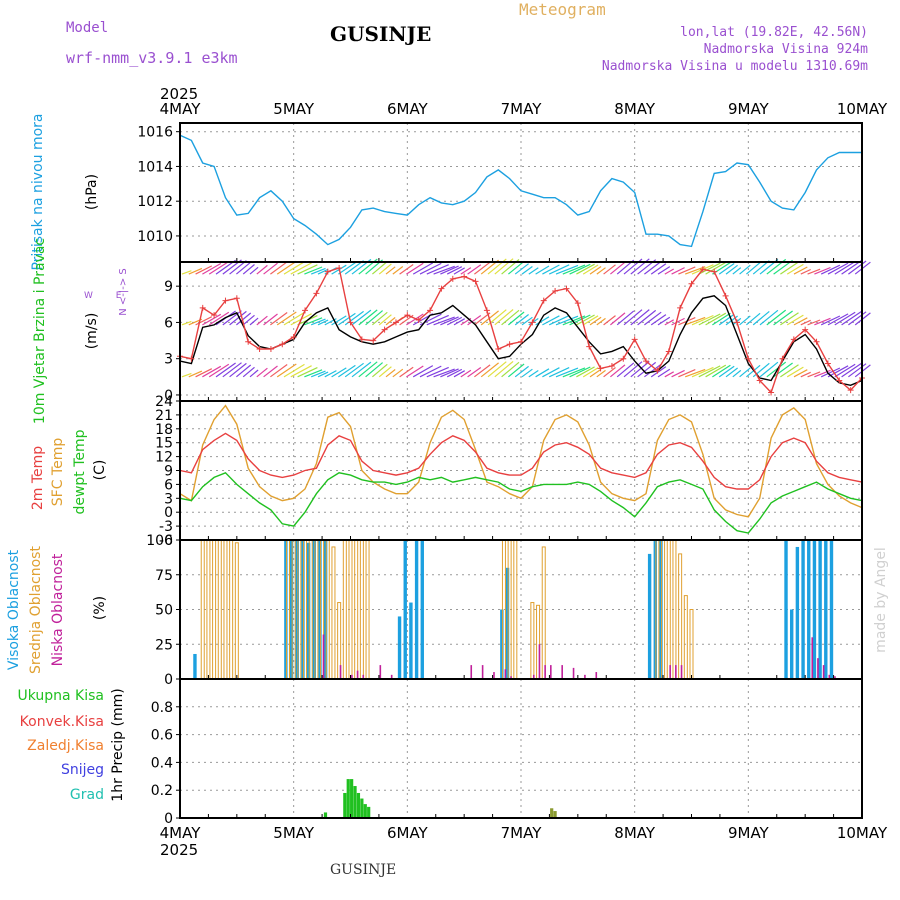 The width and height of the screenshot is (900, 900). What do you see at coordinates (14, 609) in the screenshot?
I see `cloud-label-high: Visoka Oblacnost` at bounding box center [14, 609].